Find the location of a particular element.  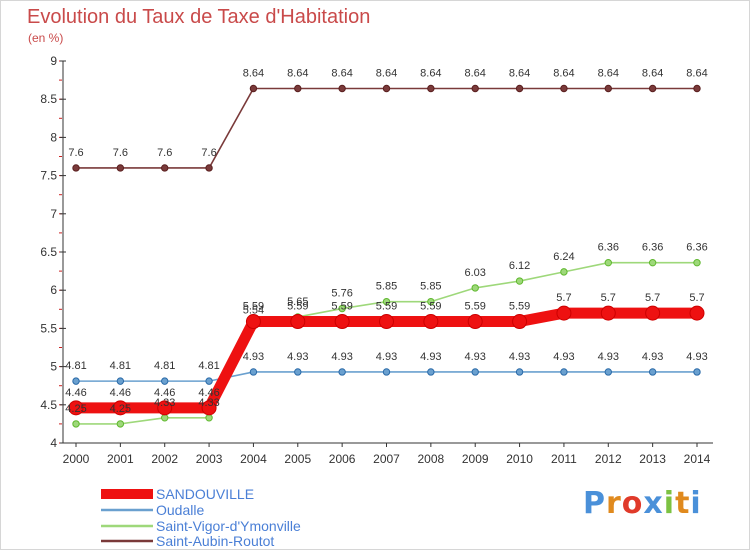

y-tick-label: 5.5 is located at coordinates (48, 328).